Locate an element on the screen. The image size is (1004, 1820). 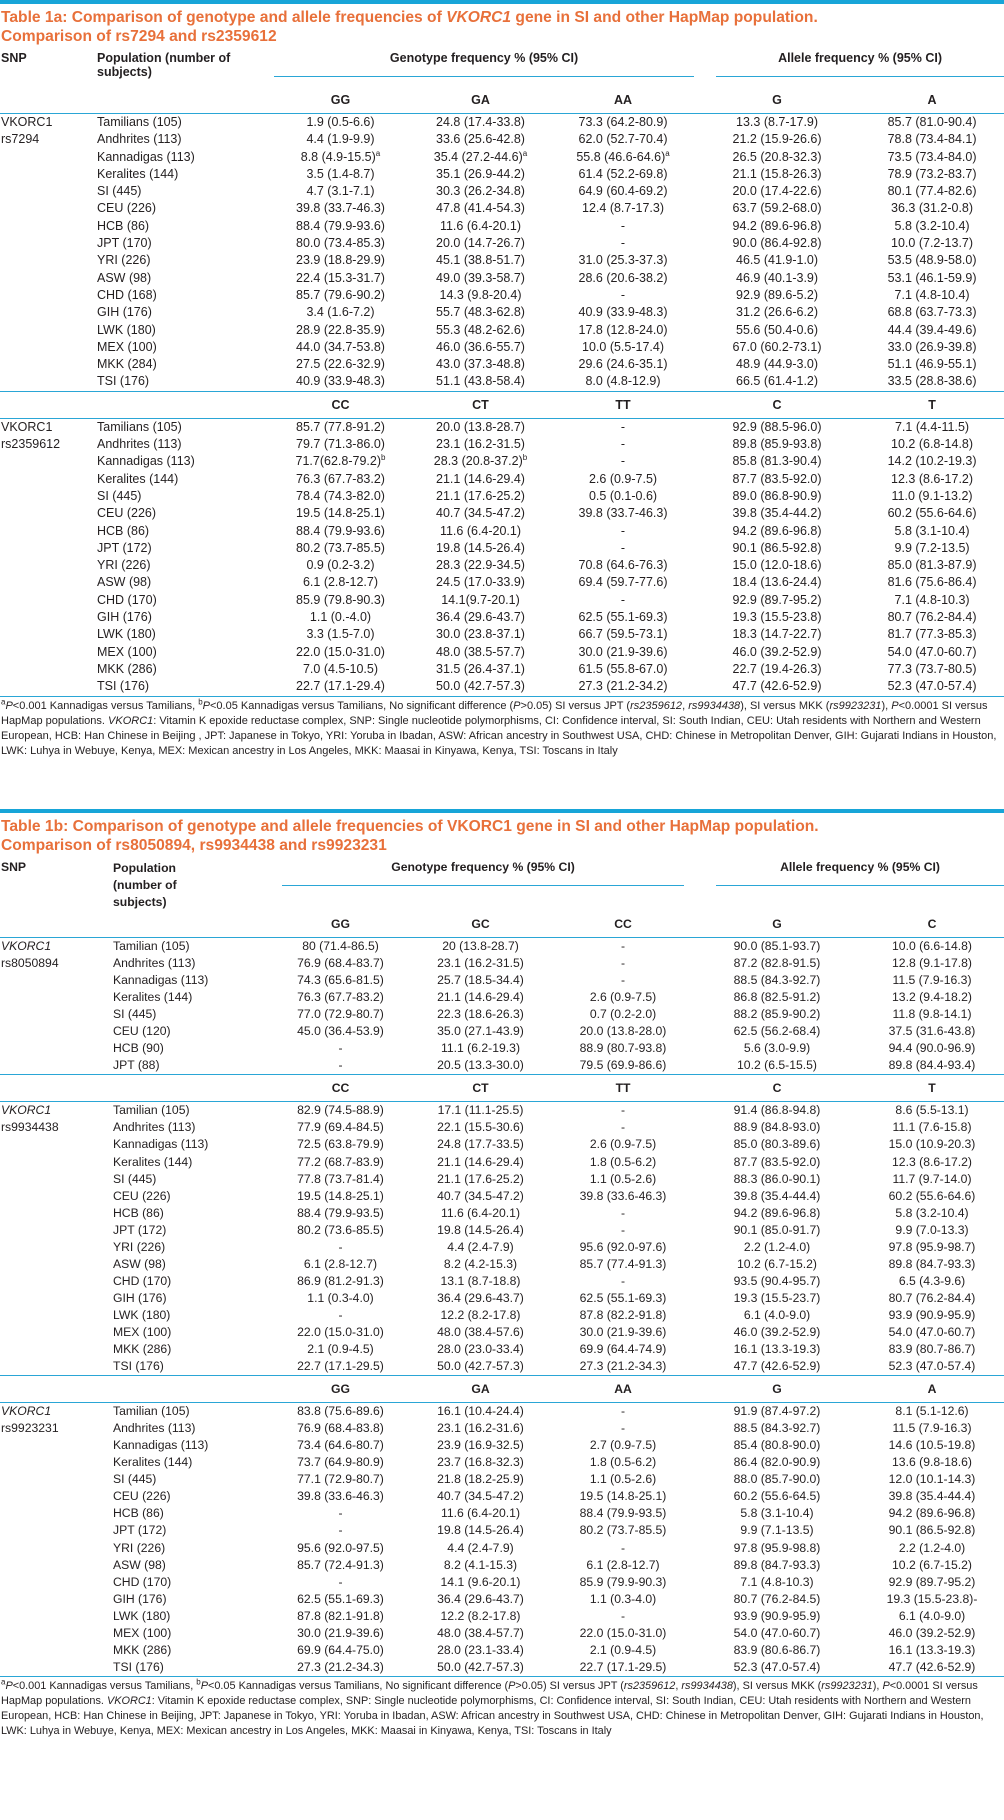
population-cell: MKK (286) is located at coordinates (142, 1349).